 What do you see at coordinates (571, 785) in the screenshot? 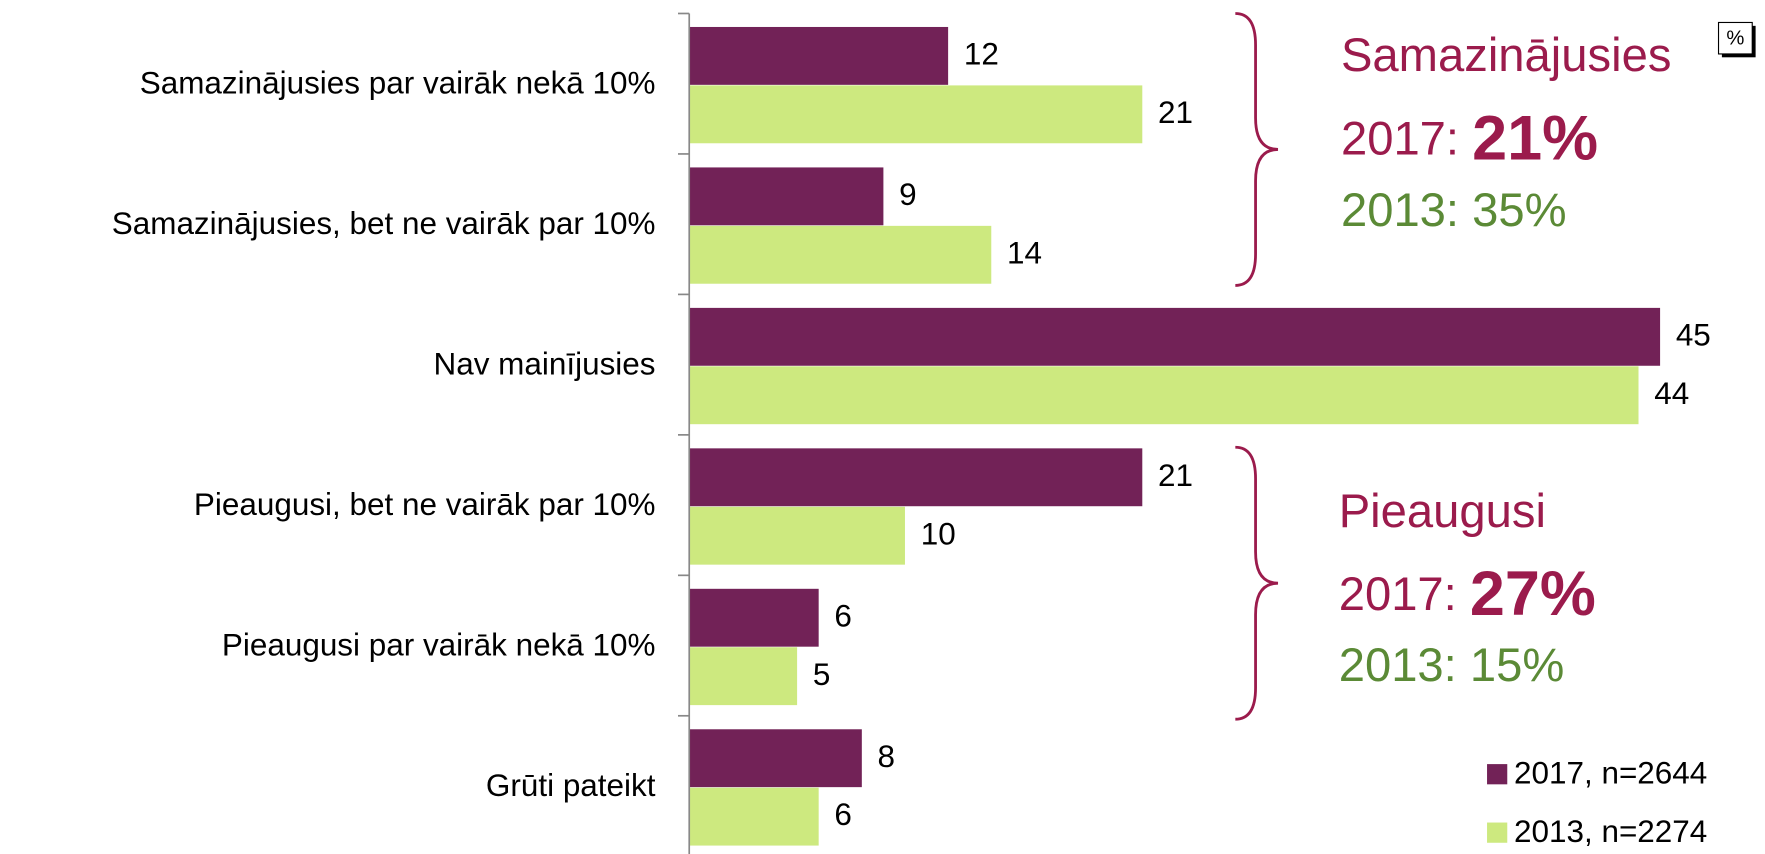
I see `category-label: Grūti pateikt` at bounding box center [571, 785].